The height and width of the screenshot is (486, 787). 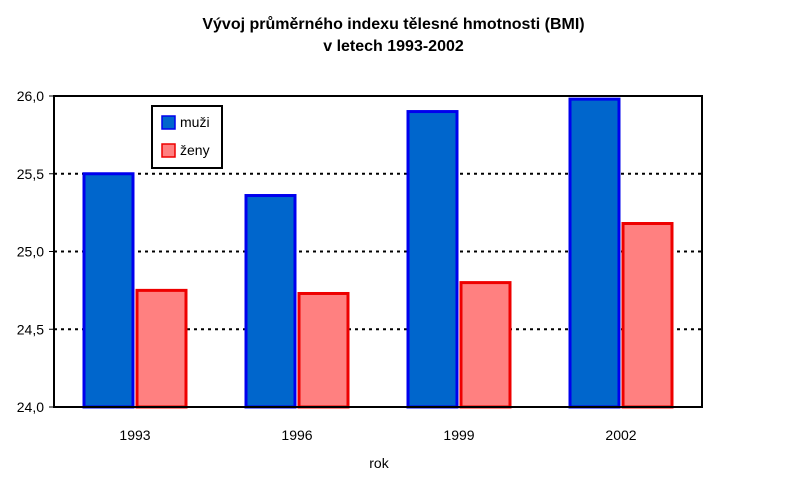 I want to click on y-tick-label-0: 24,0, so click(x=30, y=407).